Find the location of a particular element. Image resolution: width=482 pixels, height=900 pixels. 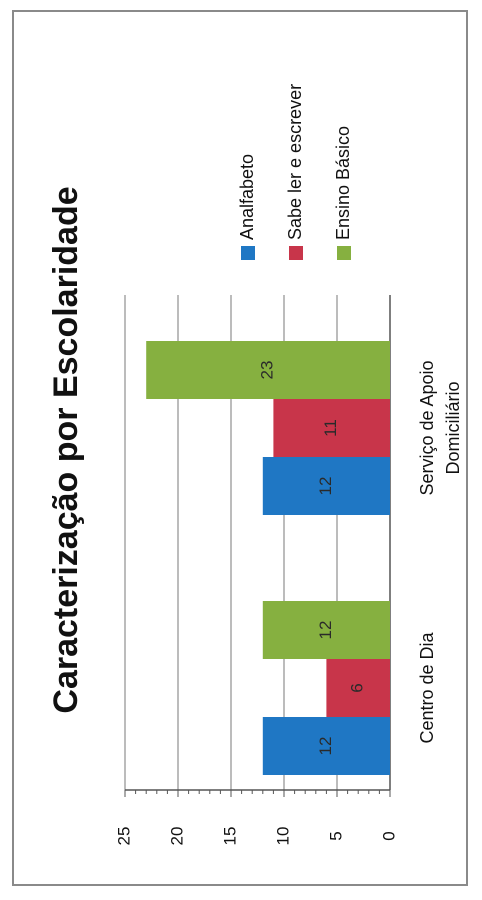

legend-label: Analfabeto is located at coordinates (247, 197).